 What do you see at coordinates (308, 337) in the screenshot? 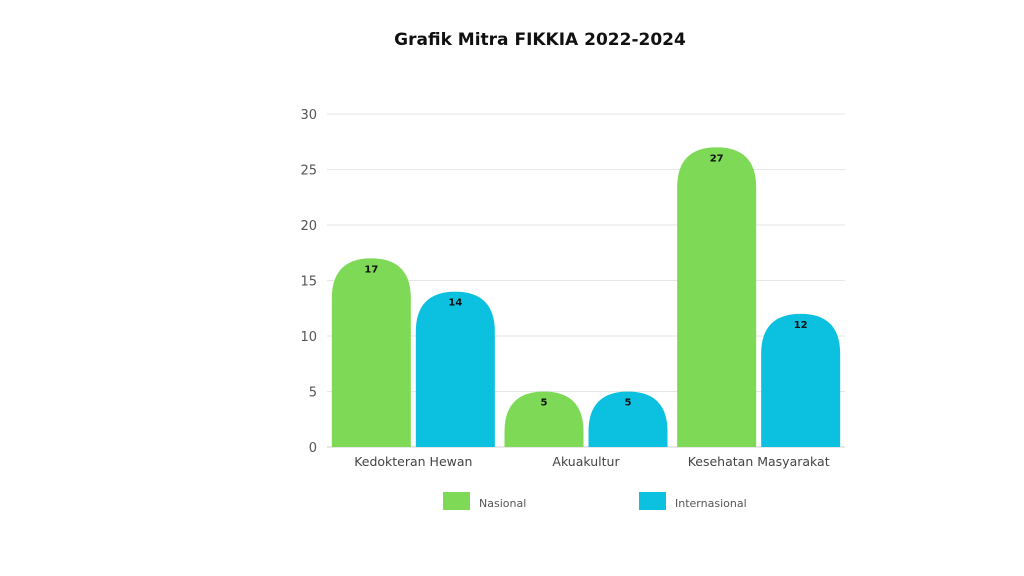
I see `y-tick-label: 10` at bounding box center [308, 337].